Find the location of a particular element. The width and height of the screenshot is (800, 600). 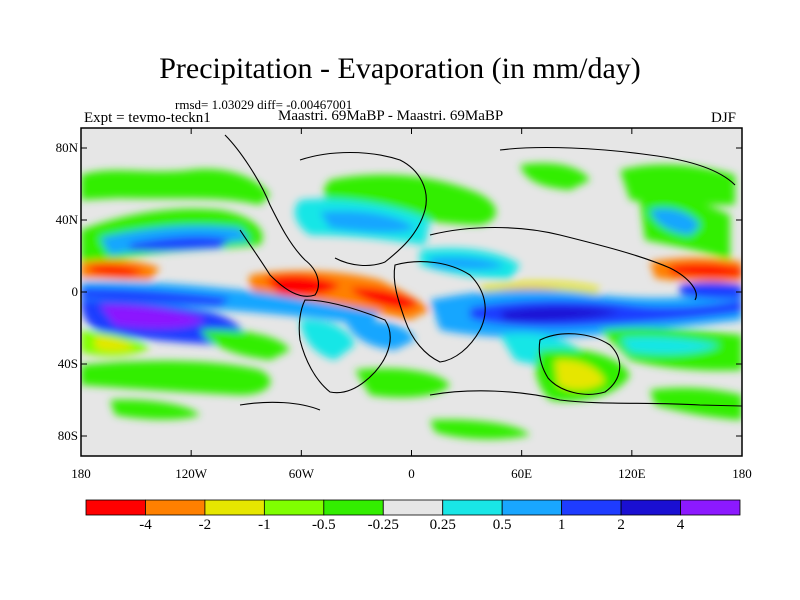

stats-text: rmsd= 1.03029 diff= -0.00467001 is located at coordinates (264, 104).